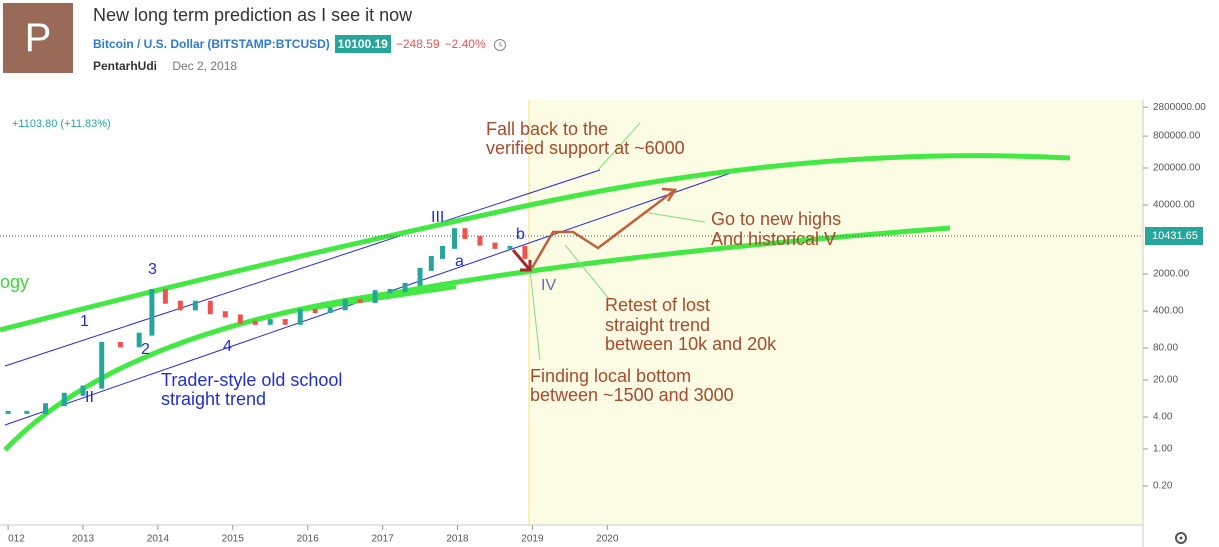 The height and width of the screenshot is (547, 1219). What do you see at coordinates (610, 376) in the screenshot?
I see `annotation: Finding local bottom` at bounding box center [610, 376].